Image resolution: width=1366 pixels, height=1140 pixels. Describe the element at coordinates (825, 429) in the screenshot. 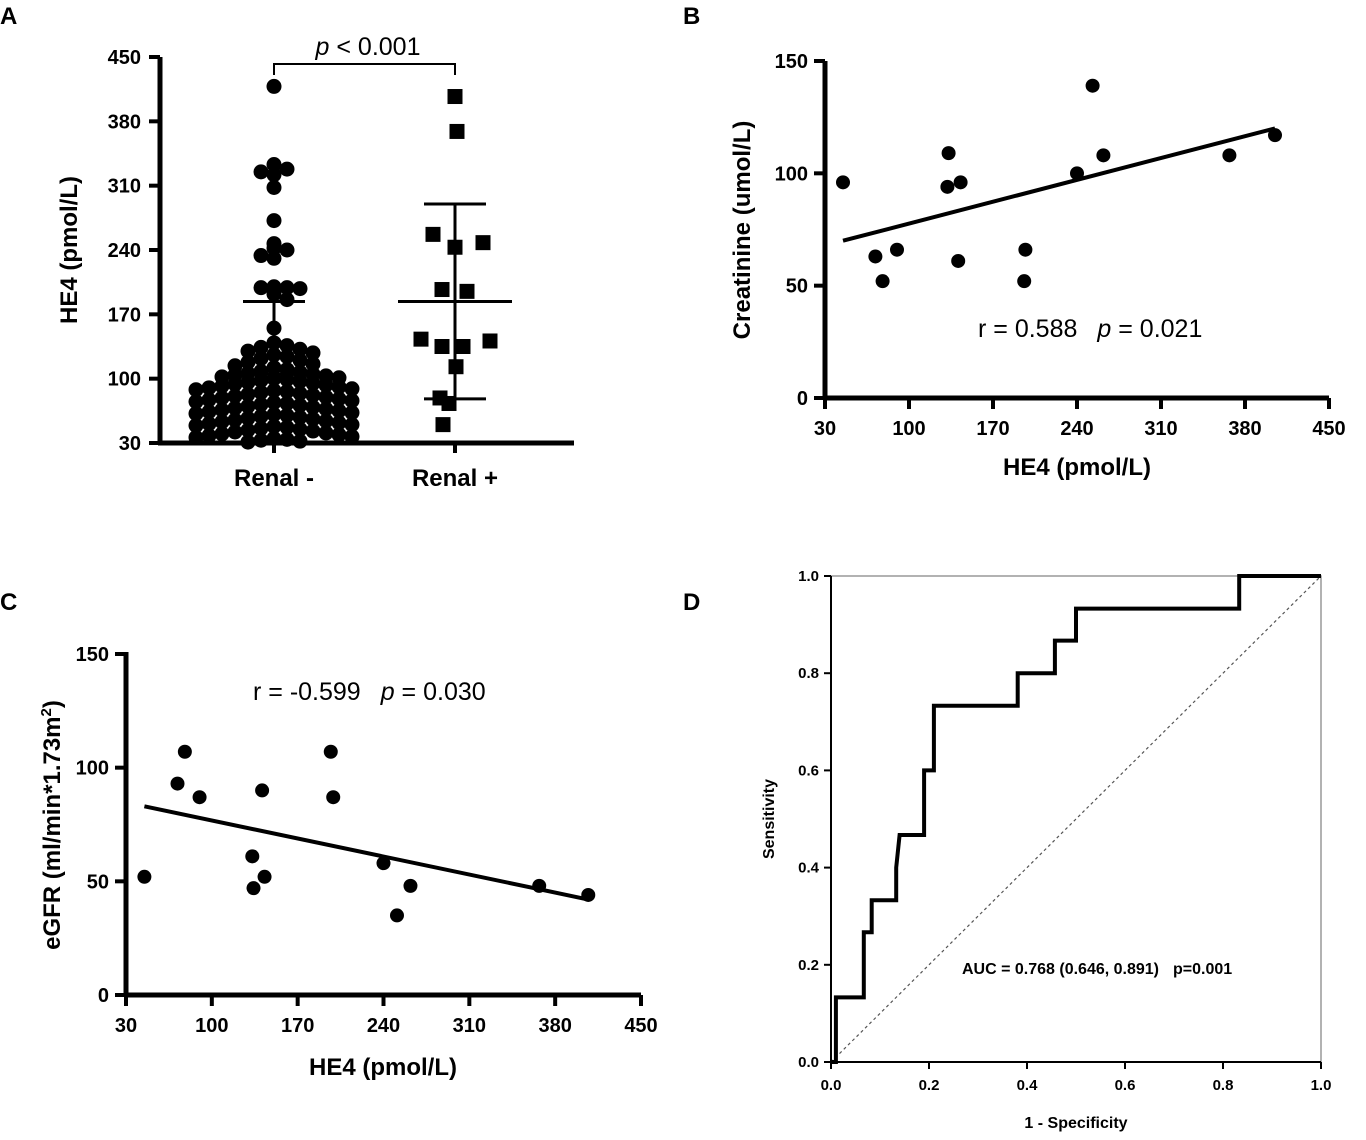

I see `panel-b-x-tick-label-0: 30` at that location.